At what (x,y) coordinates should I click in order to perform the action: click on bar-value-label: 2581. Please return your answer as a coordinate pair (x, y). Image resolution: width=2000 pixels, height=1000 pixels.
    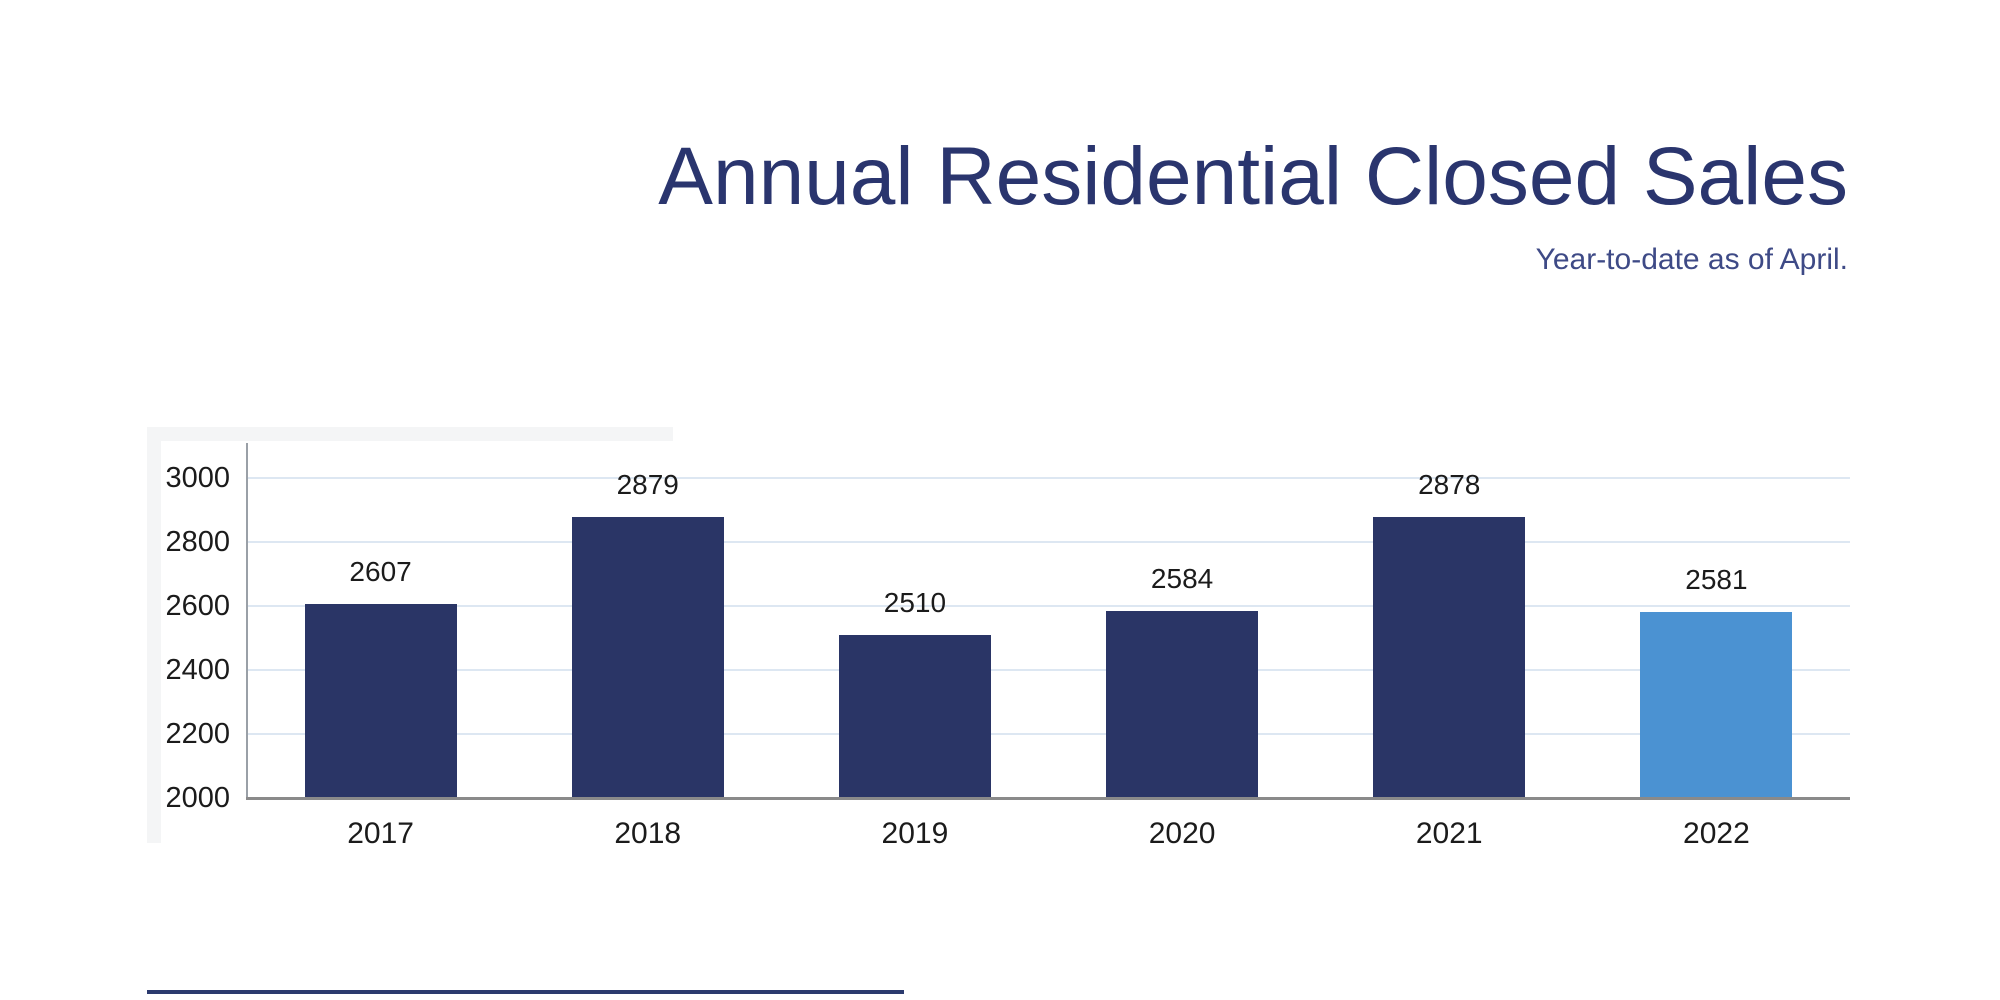
    Looking at the image, I should click on (1716, 580).